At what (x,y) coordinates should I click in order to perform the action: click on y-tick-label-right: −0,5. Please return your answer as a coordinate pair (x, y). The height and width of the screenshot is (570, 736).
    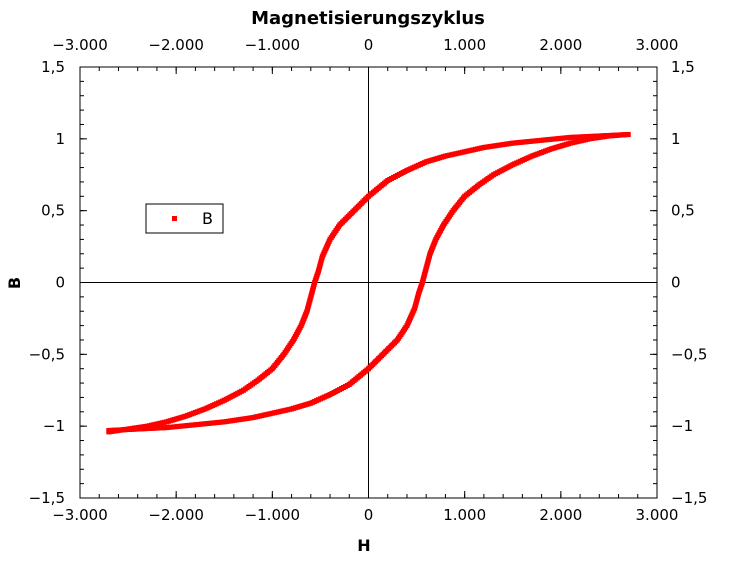
    Looking at the image, I should click on (689, 354).